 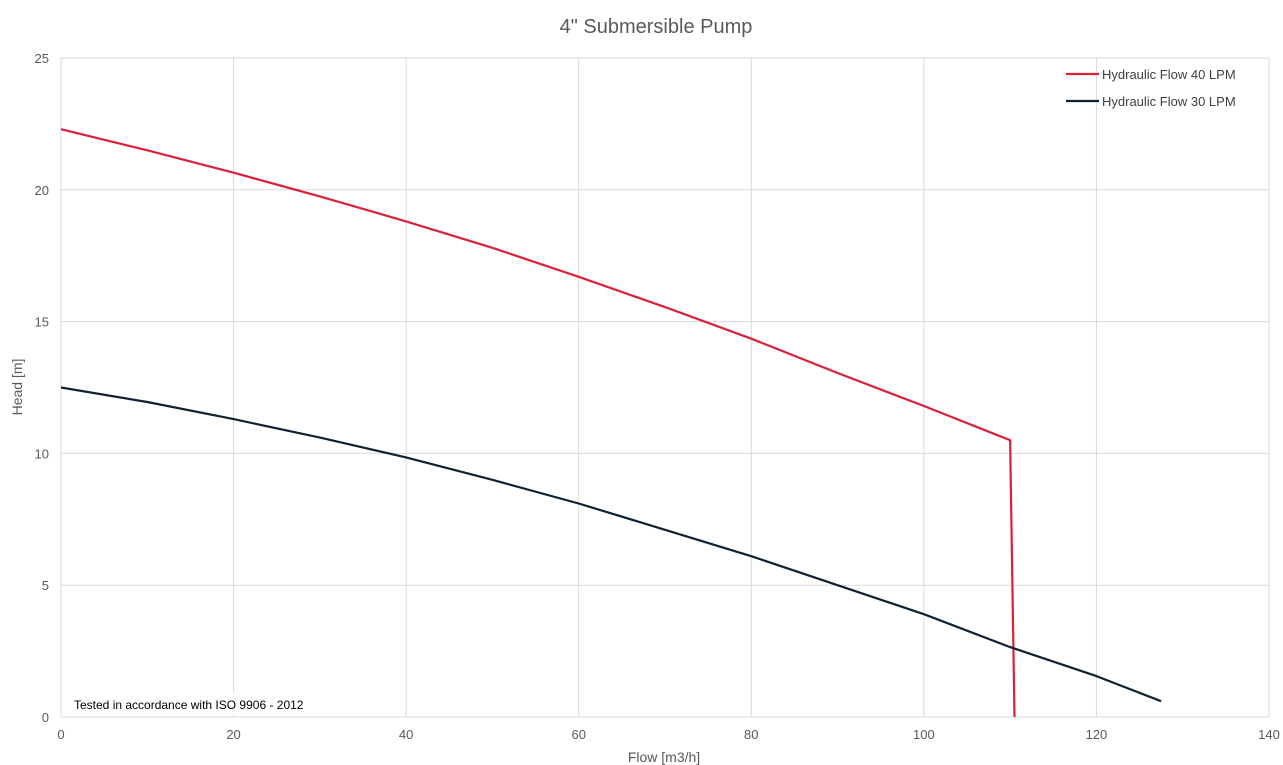 I want to click on x-tick-label: 40, so click(x=406, y=734).